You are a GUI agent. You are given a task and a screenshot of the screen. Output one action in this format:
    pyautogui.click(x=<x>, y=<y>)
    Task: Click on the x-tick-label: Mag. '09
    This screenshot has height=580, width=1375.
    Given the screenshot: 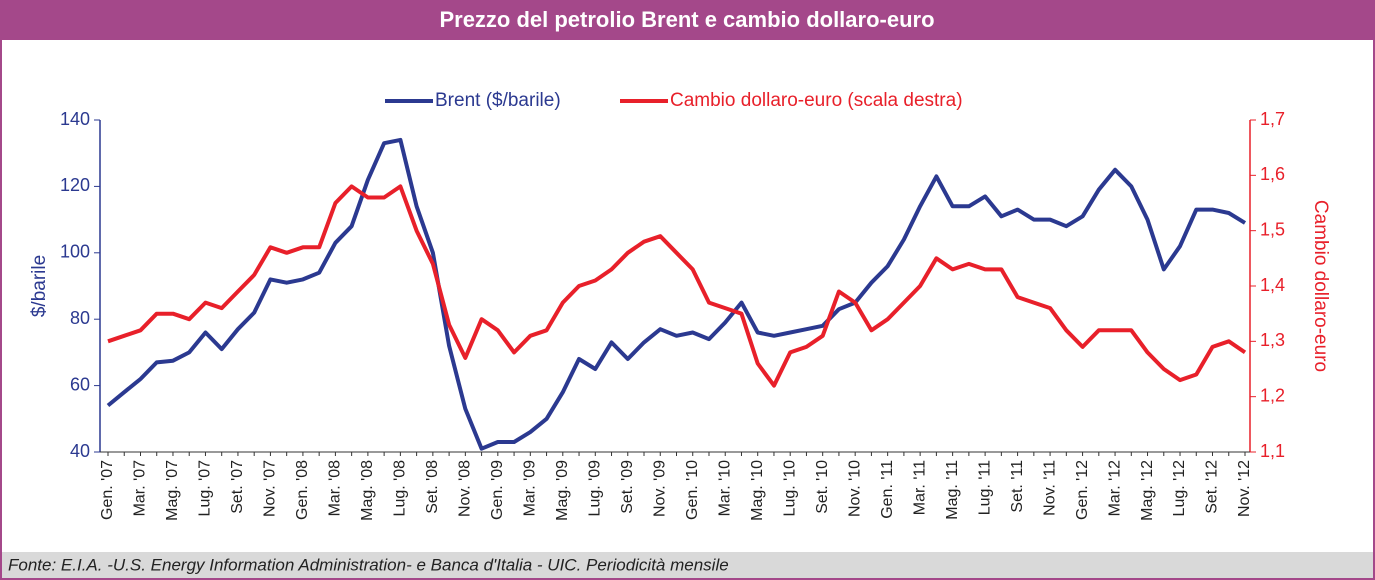 What is the action you would take?
    pyautogui.click(x=562, y=490)
    